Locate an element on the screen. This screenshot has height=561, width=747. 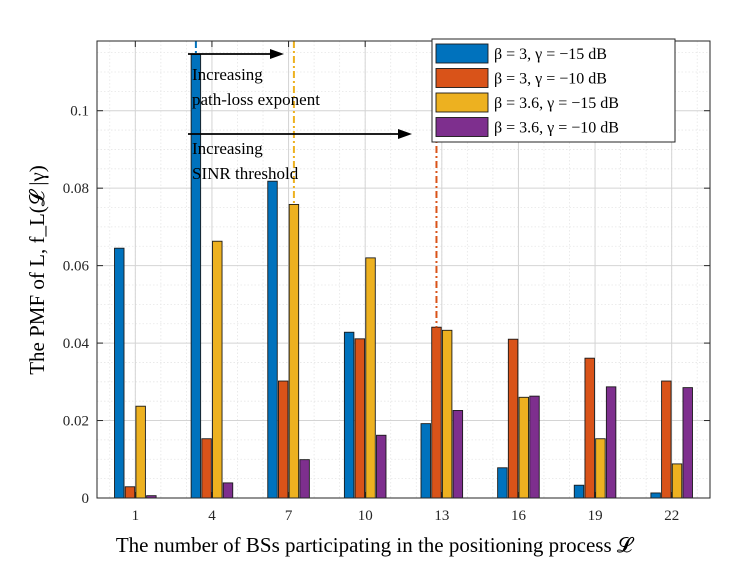
annotation-path-loss: Increasing path-loss exponent is located at coordinates (254, 79).